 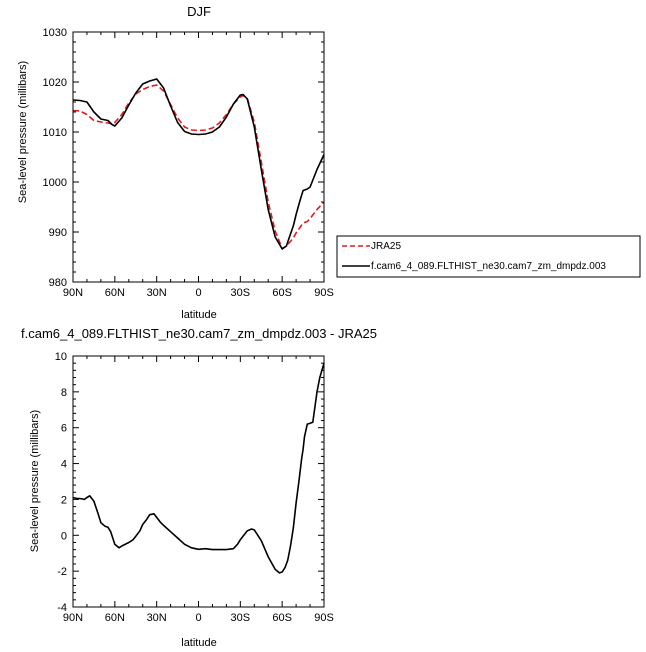 I want to click on top-x-tick-label: 90N, so click(x=73, y=293).